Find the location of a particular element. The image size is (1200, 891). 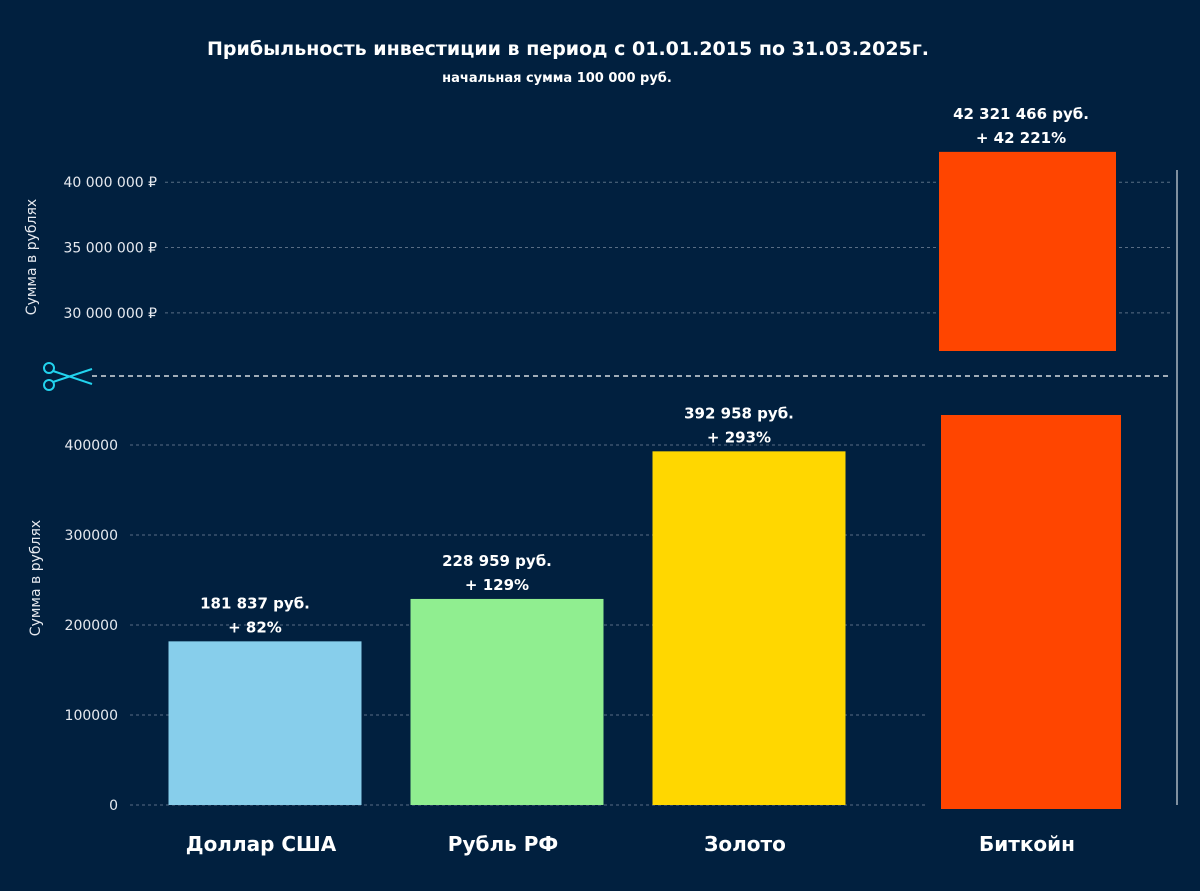

data-label-value: 228 959 руб. is located at coordinates (497, 561).